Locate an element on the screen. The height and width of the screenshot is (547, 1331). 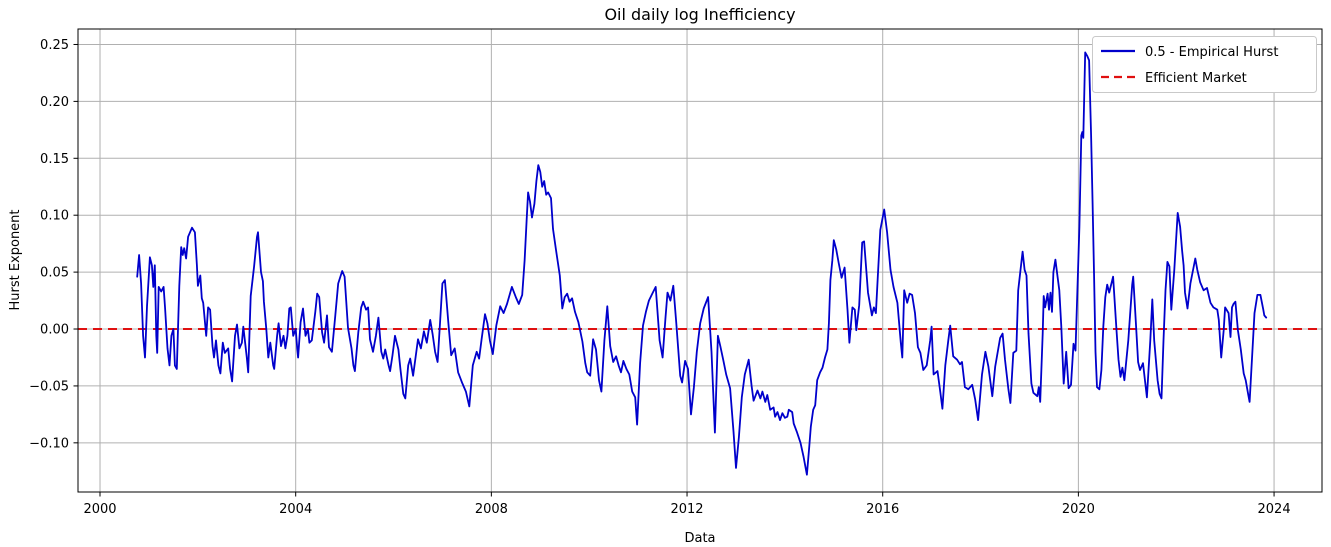
x-tick-label: 2020 is located at coordinates (1078, 509).